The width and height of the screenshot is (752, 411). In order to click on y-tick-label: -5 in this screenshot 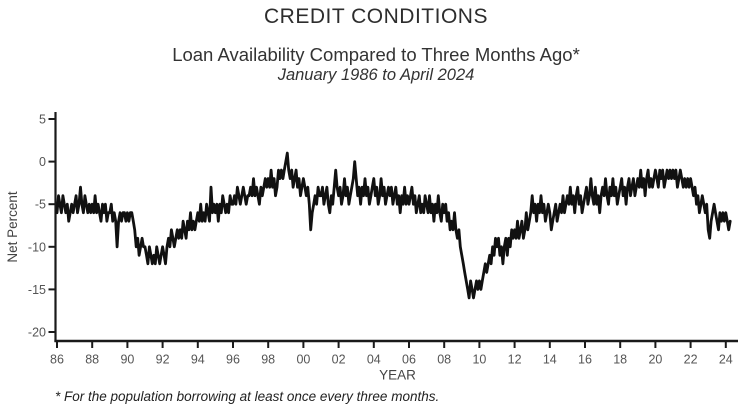, I will do `click(40, 205)`.